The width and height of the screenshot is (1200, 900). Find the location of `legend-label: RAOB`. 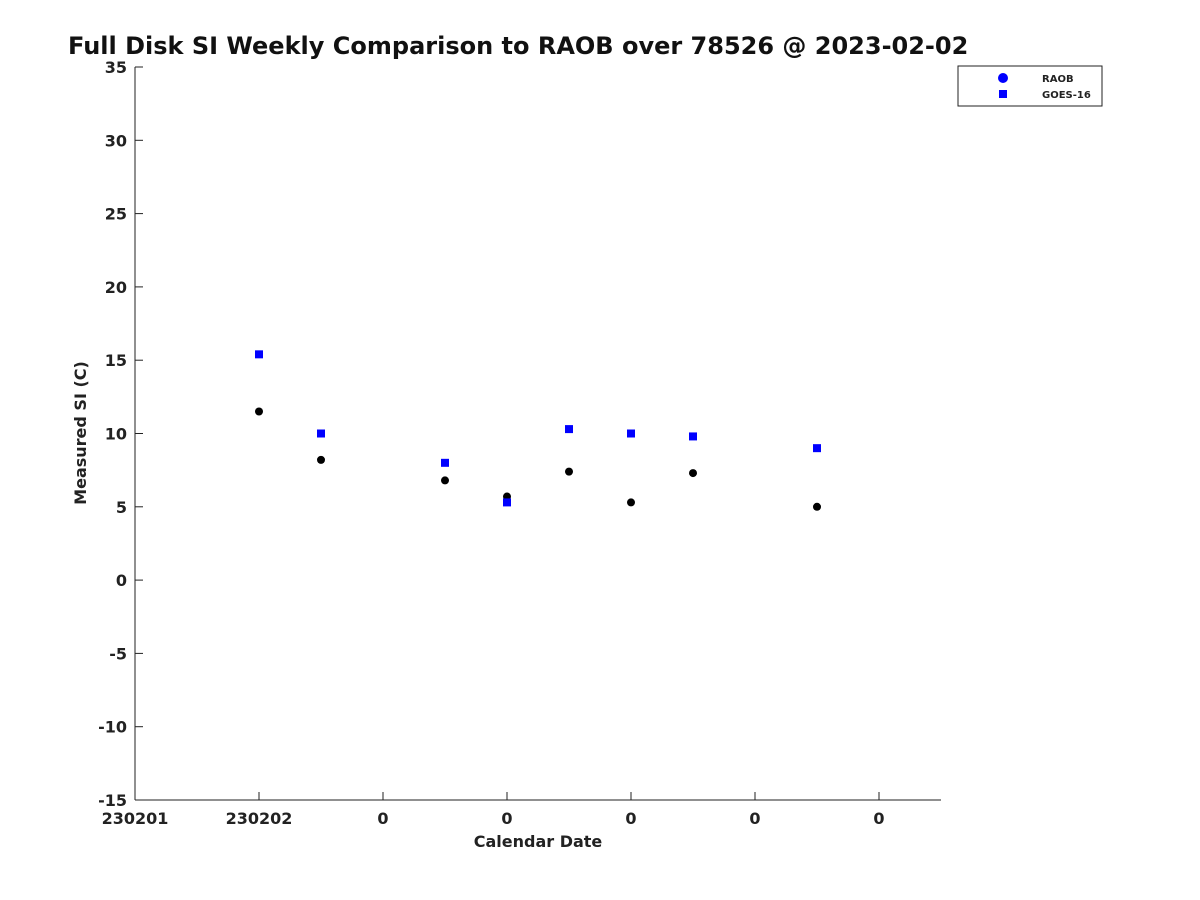

legend-label: RAOB is located at coordinates (1058, 79).